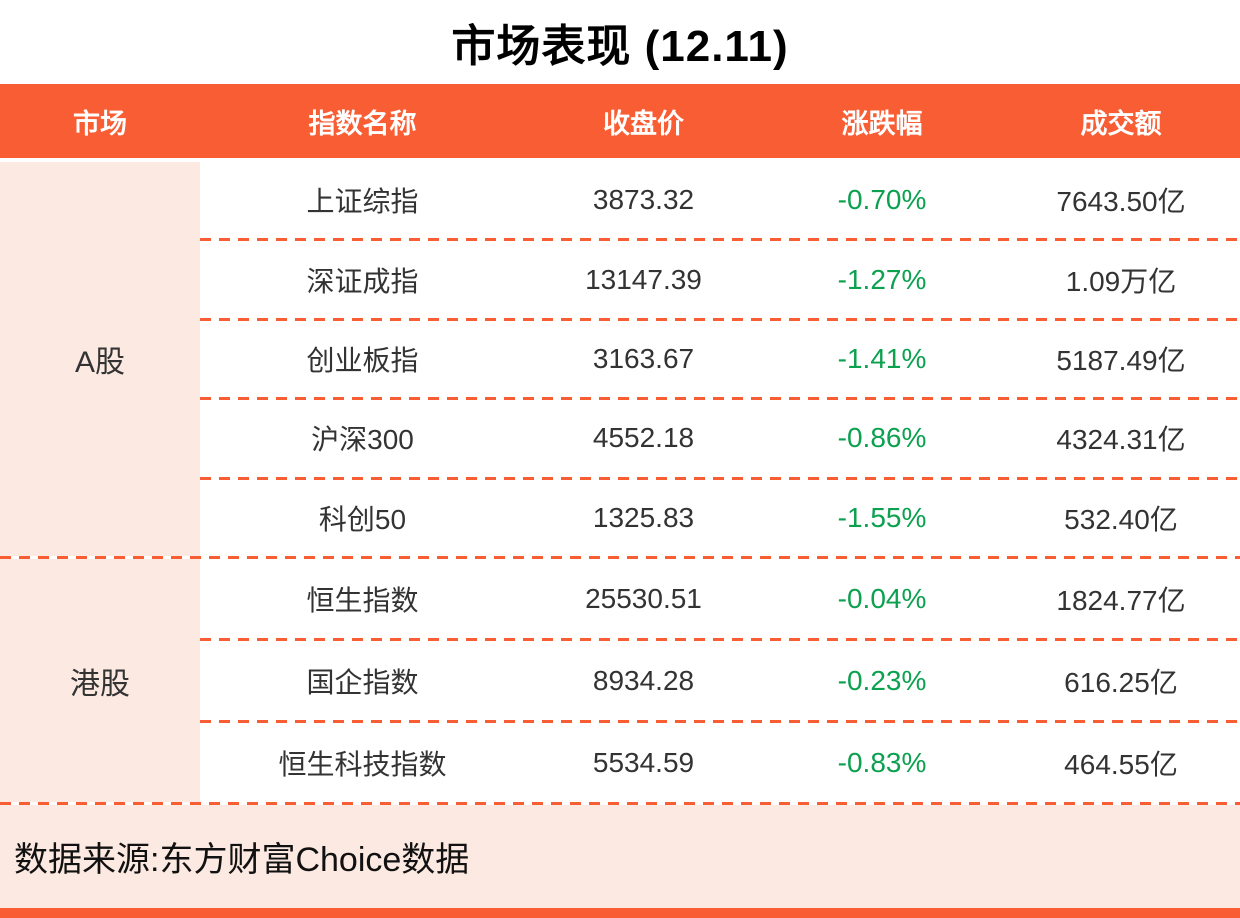 The width and height of the screenshot is (1240, 918). I want to click on close-cell: 3873.32, so click(643, 200).